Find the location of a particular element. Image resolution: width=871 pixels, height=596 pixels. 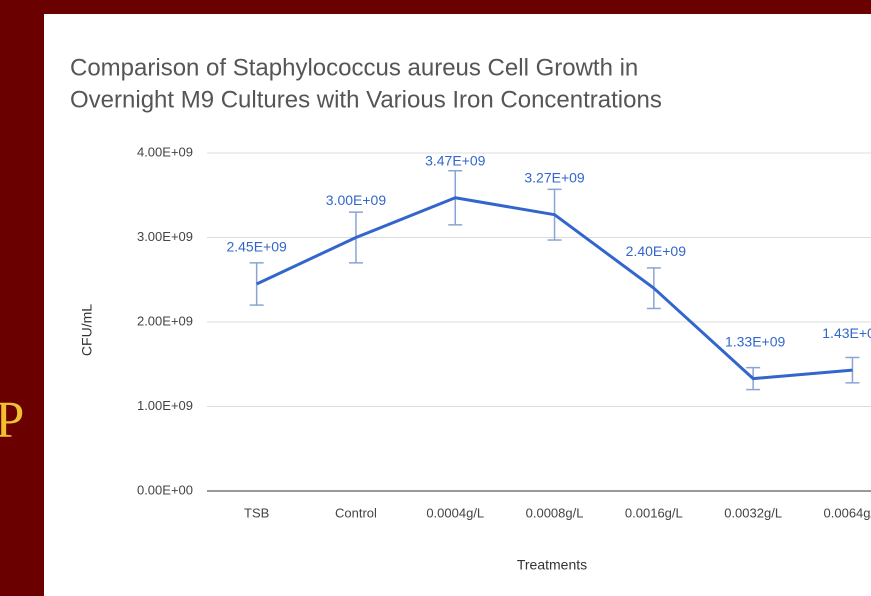

data-label: 1.33E+09 is located at coordinates (755, 341).